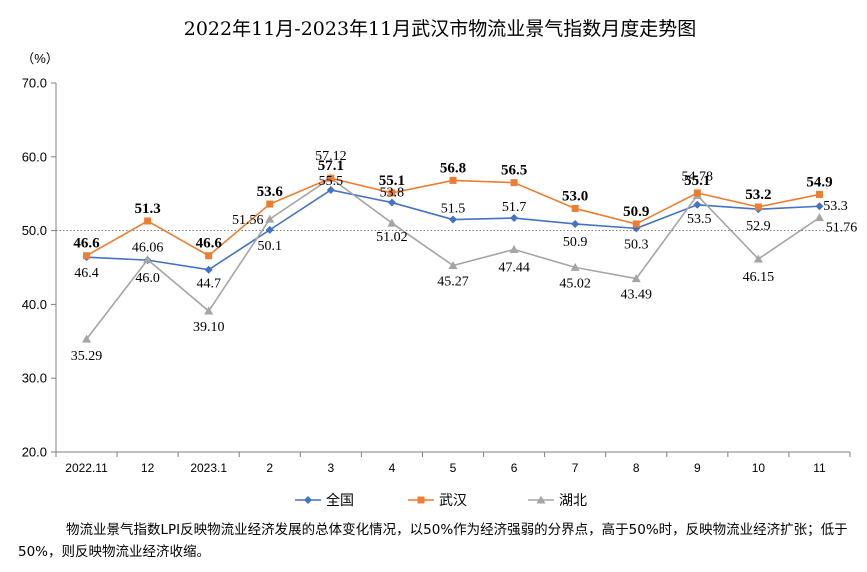 Image resolution: width=867 pixels, height=572 pixels. Describe the element at coordinates (270, 246) in the screenshot. I see `data-label: 50.1` at that location.